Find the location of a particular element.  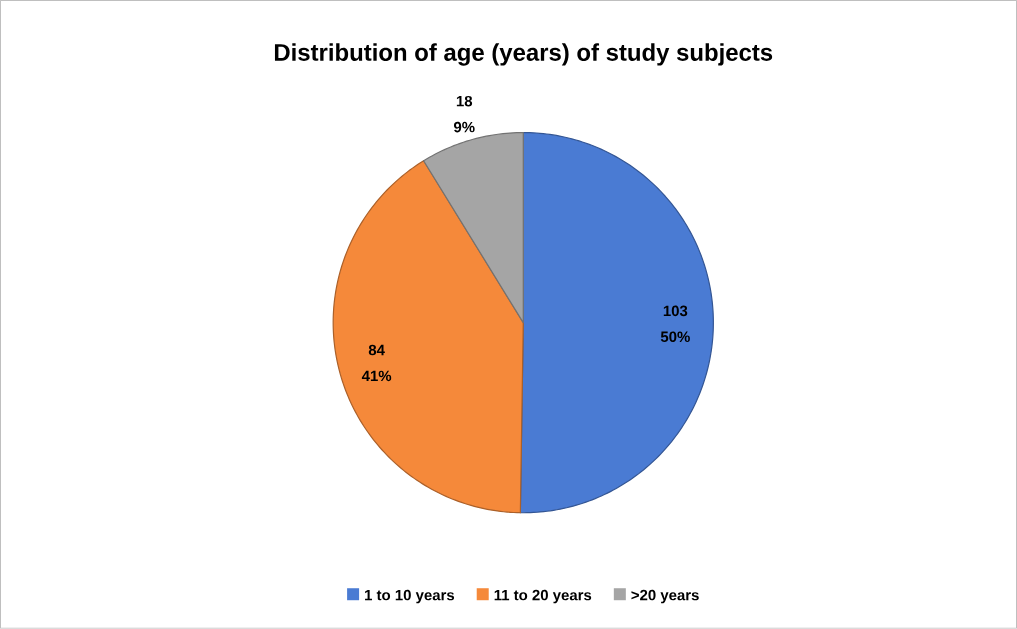

data-label: 18 9% is located at coordinates (464, 114).